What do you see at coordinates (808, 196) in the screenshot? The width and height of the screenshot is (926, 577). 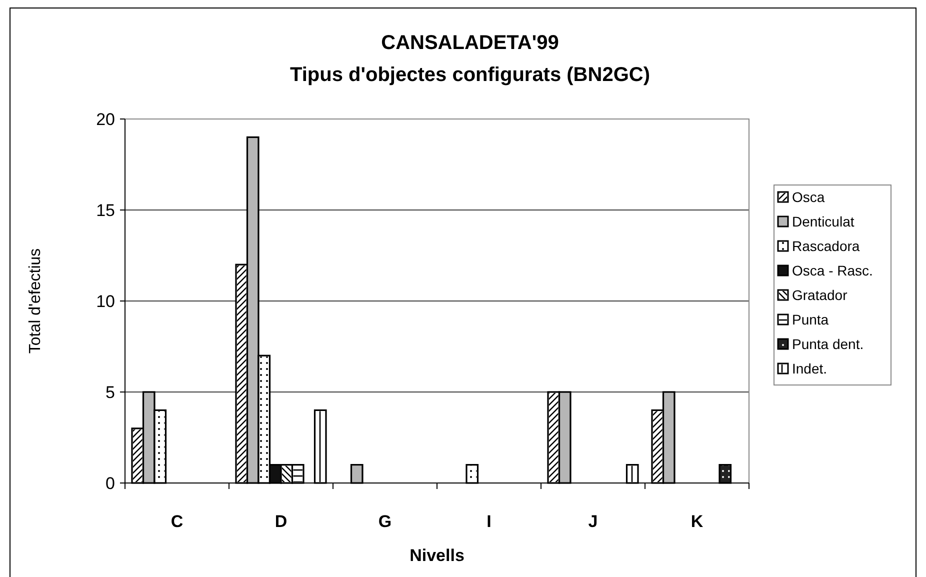 I see `legend-label: Osca` at bounding box center [808, 196].